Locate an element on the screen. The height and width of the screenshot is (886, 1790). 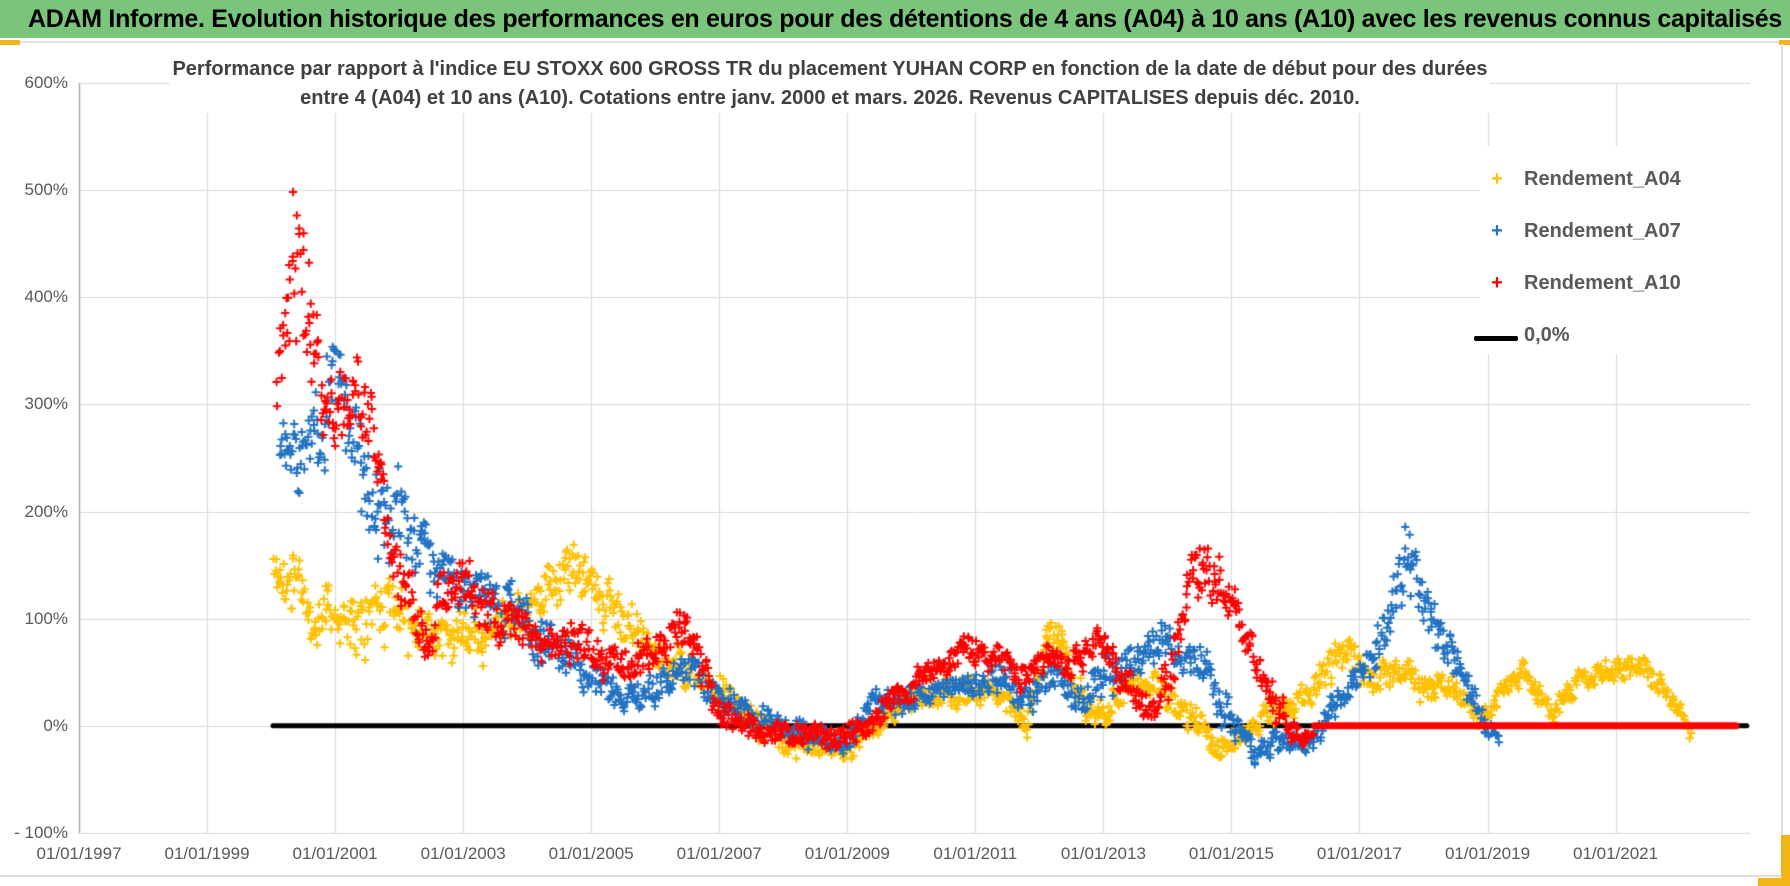
x-tick-label: 01/01/2009 is located at coordinates (847, 853).